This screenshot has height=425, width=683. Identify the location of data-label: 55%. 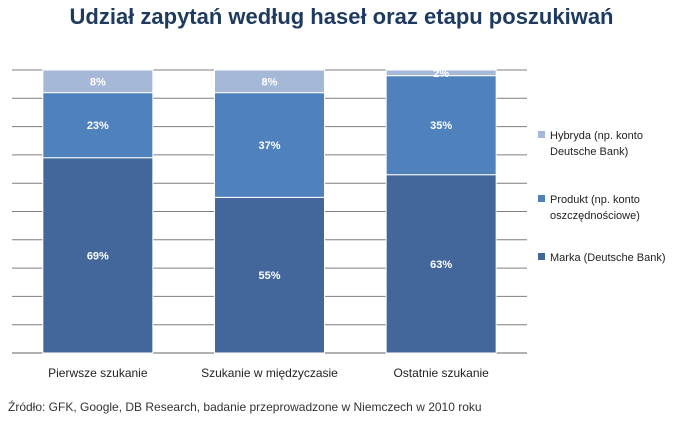
(269, 276).